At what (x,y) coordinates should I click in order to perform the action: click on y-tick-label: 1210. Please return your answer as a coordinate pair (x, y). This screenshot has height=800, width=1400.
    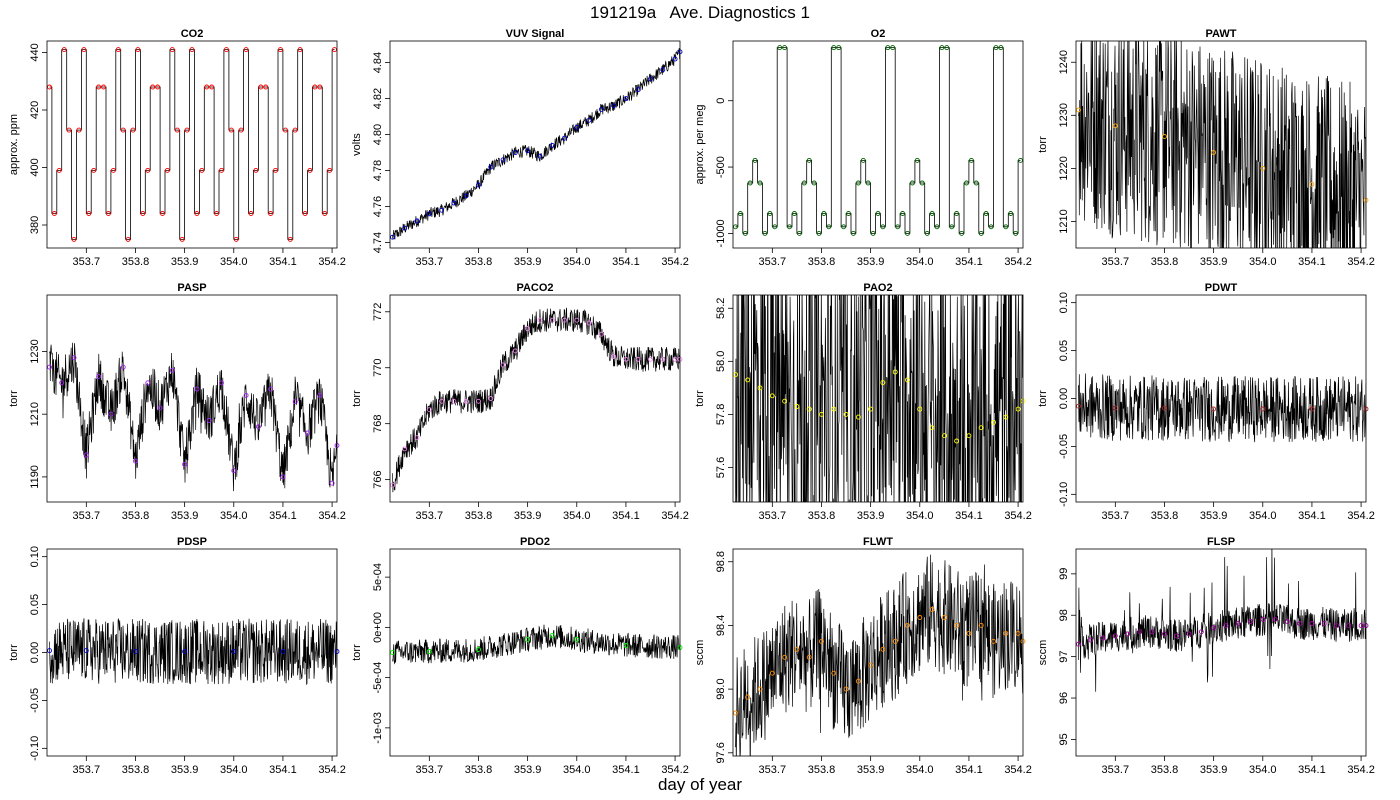
    Looking at the image, I should click on (35, 414).